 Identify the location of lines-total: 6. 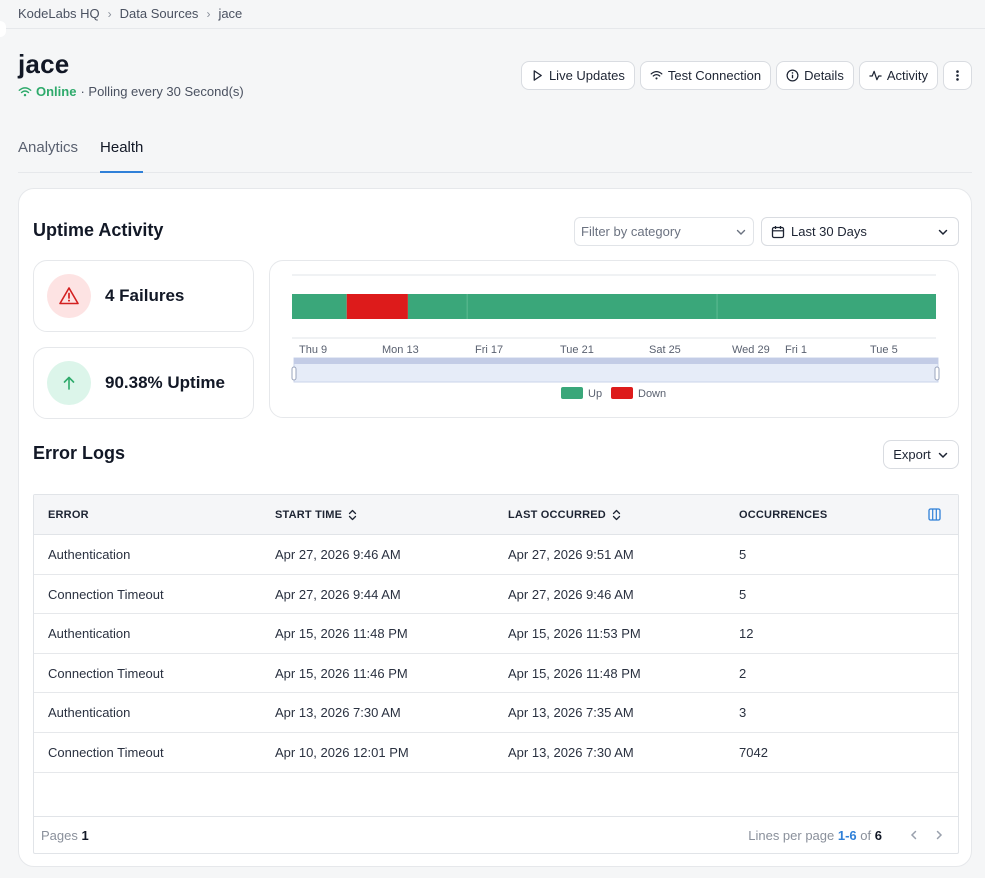
(878, 835).